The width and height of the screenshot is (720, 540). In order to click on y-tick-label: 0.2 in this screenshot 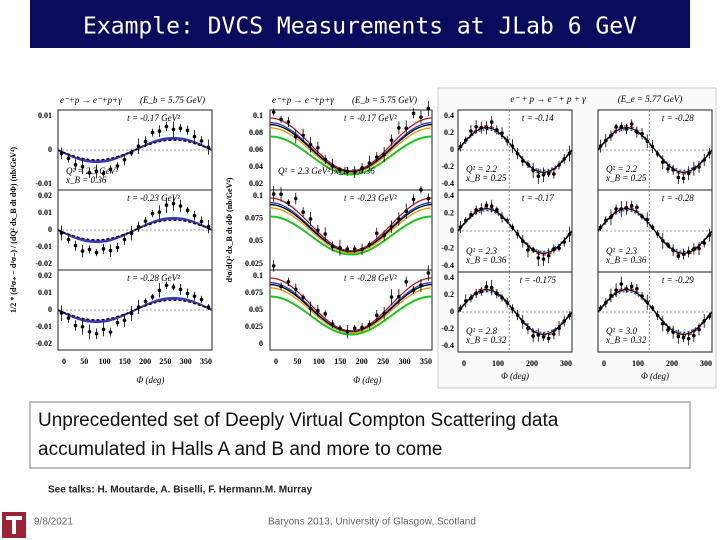, I will do `click(449, 132)`.